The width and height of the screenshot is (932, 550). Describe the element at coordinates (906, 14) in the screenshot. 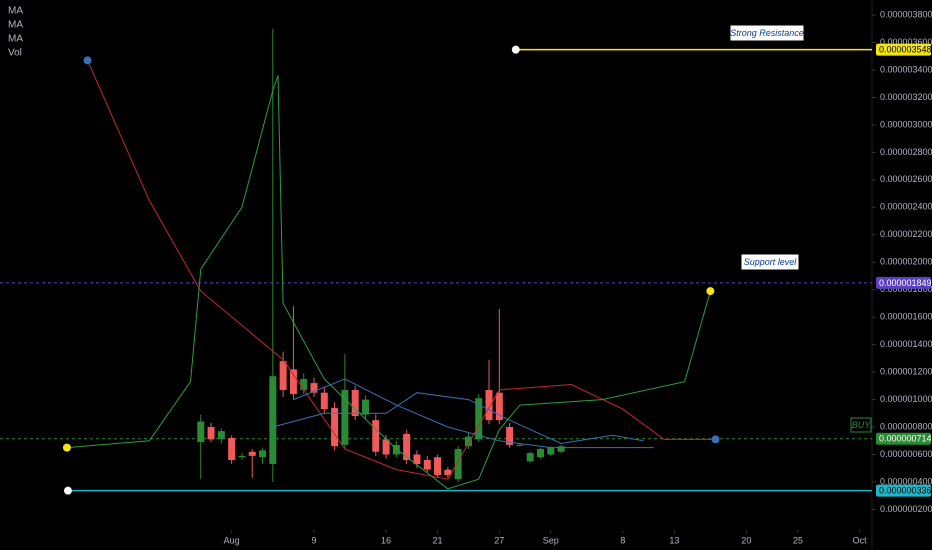

I see `y-tick-label: 0.0000038000` at that location.